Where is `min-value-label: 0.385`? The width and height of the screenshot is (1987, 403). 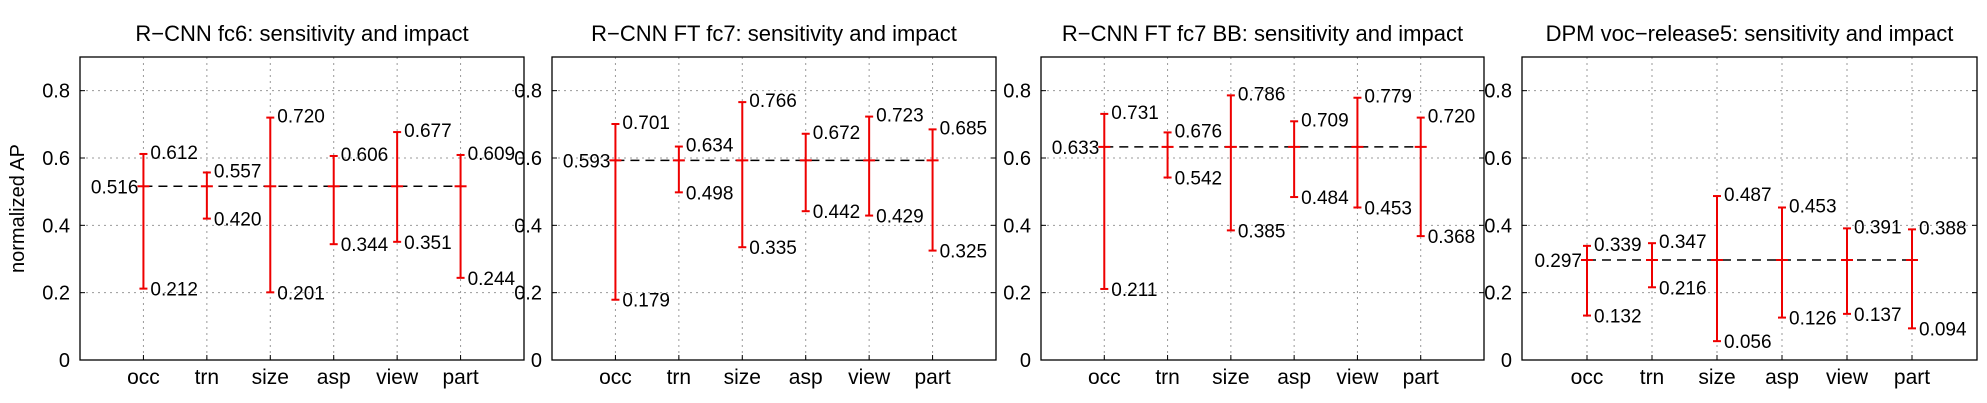
min-value-label: 0.385 is located at coordinates (1262, 231).